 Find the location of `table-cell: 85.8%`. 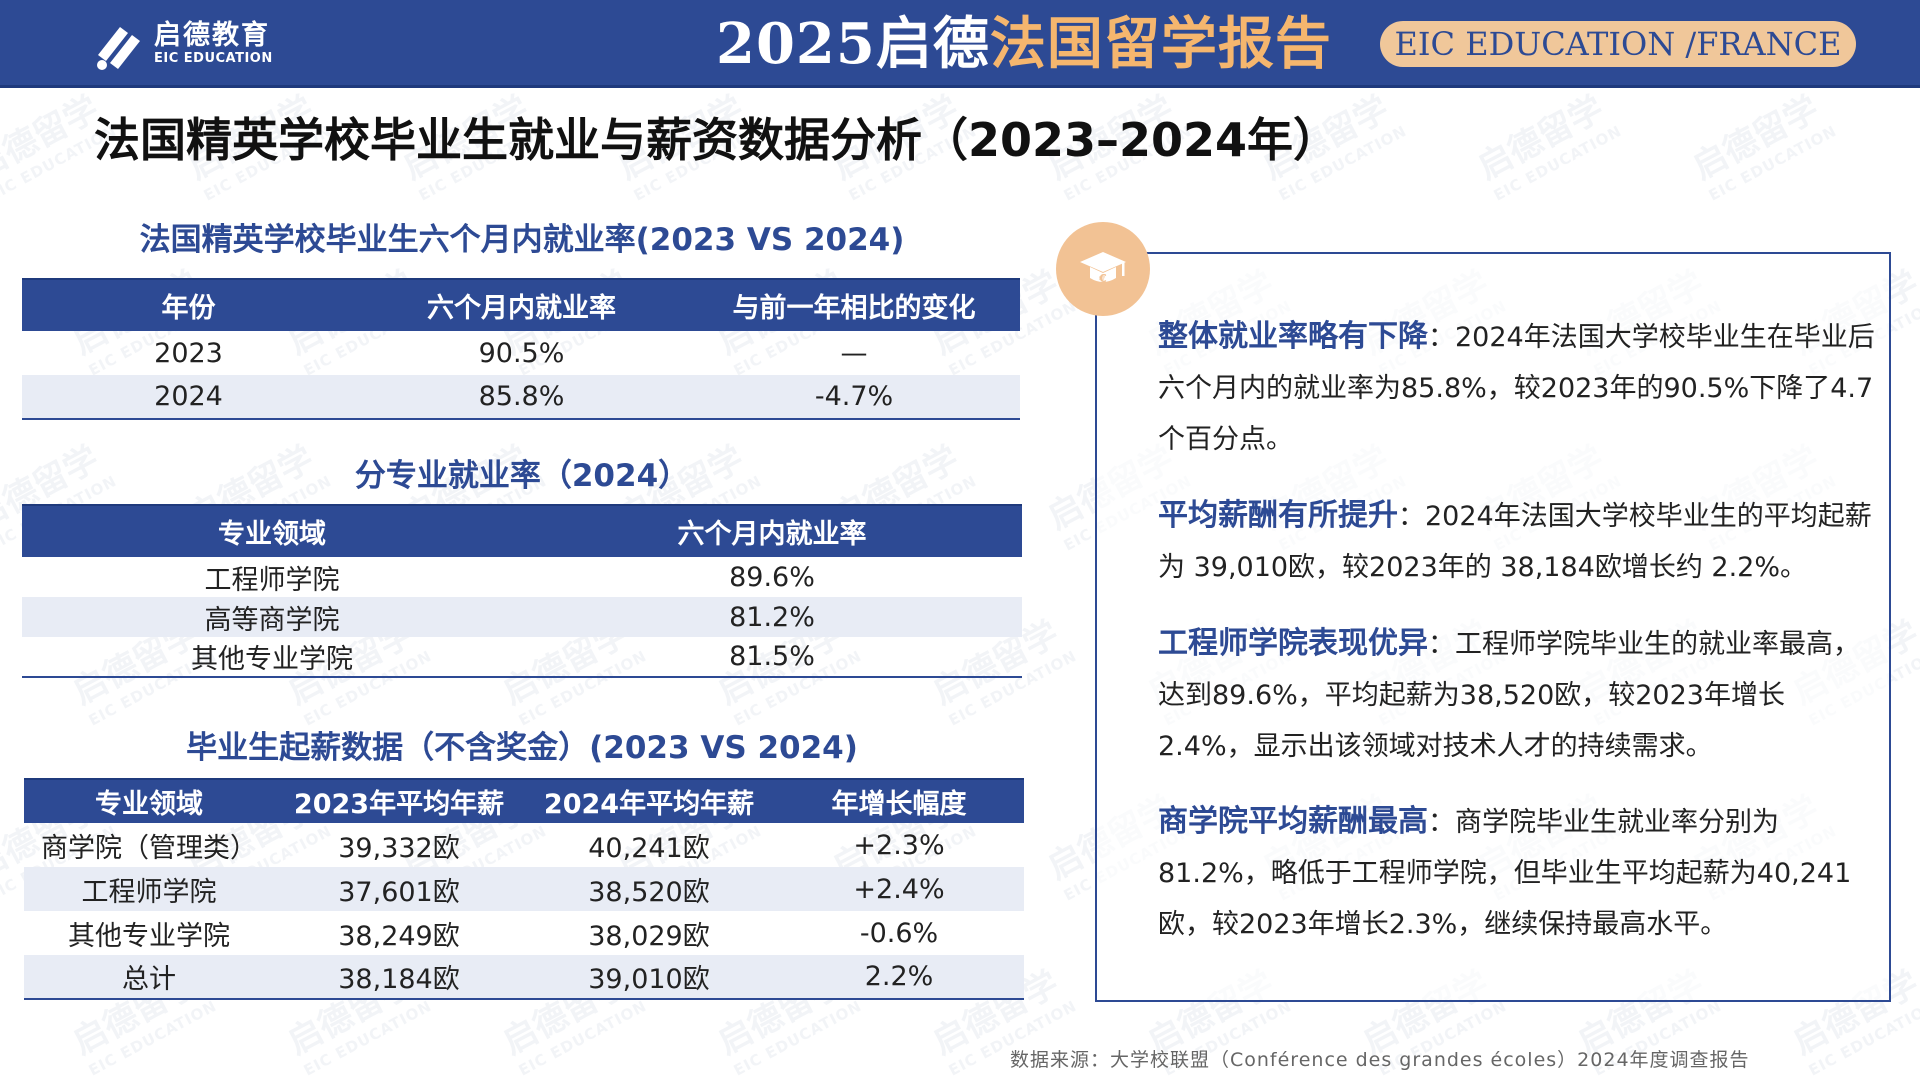

table-cell: 85.8% is located at coordinates (521, 397).